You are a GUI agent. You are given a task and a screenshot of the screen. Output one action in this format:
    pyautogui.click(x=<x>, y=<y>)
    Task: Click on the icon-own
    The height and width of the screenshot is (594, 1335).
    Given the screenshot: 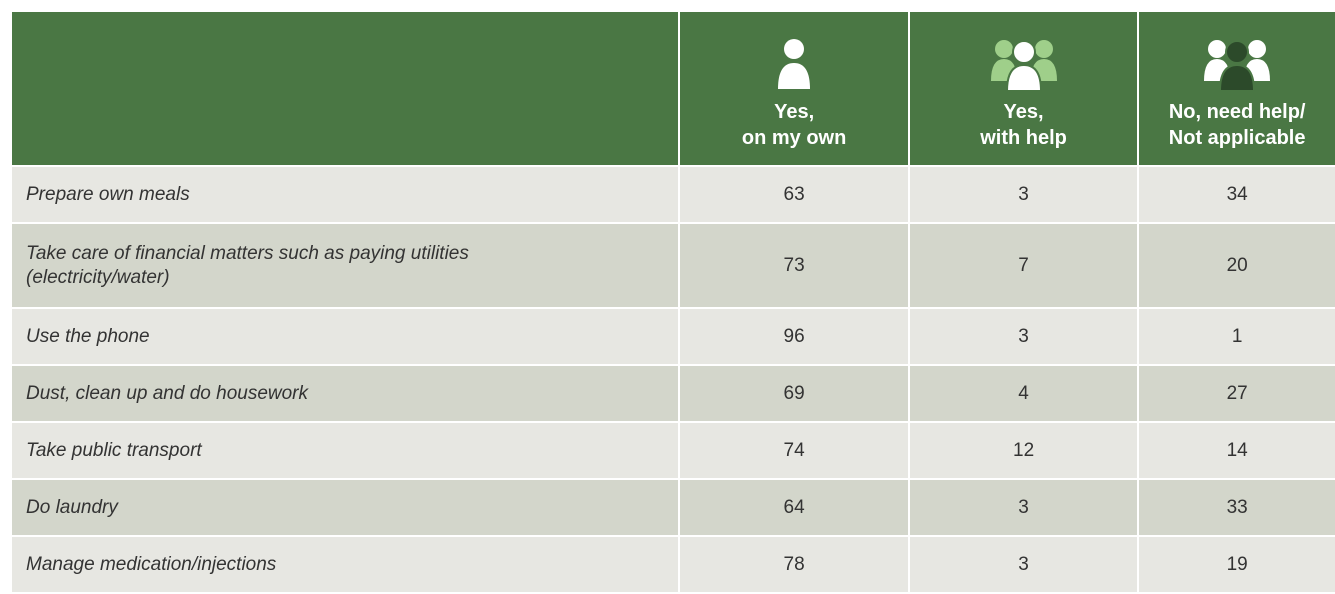 What is the action you would take?
    pyautogui.click(x=794, y=64)
    